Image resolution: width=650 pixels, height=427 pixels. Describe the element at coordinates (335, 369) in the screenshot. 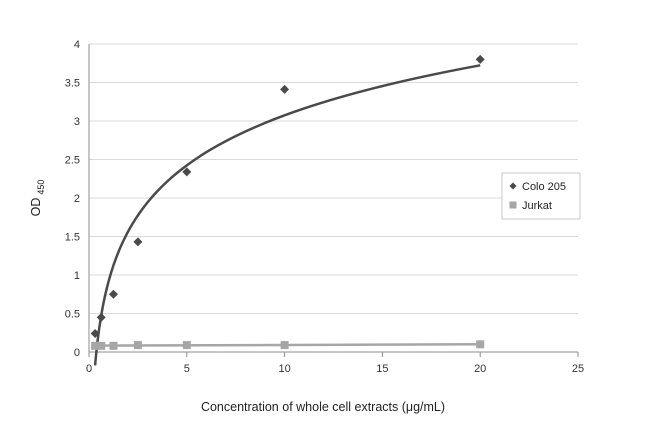

I see `x-tick-labels: 0 5 10 15 20 25` at that location.